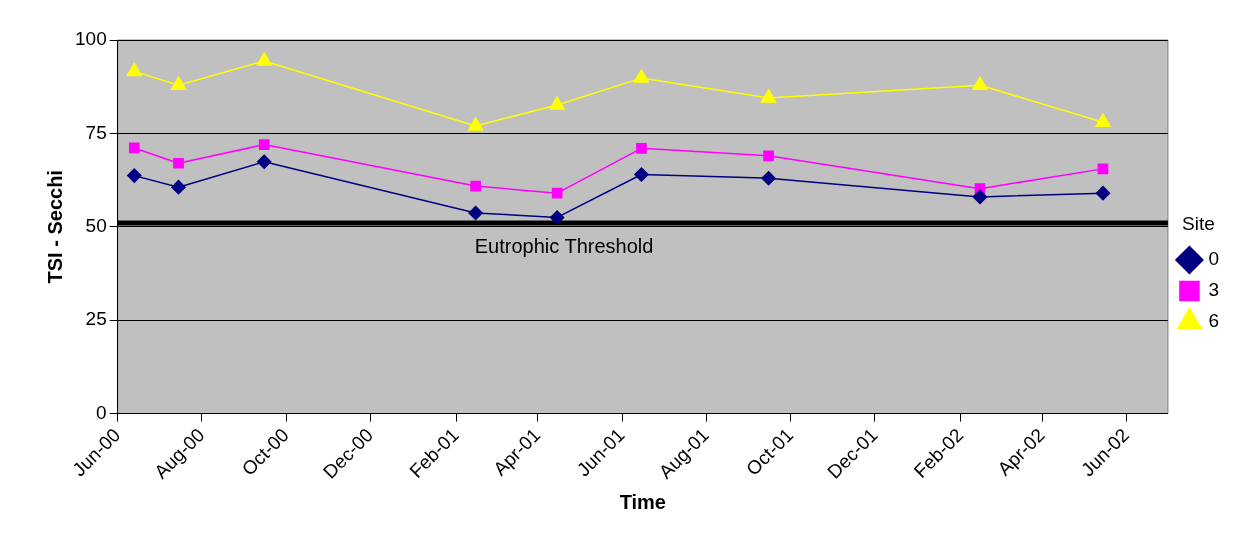  What do you see at coordinates (96, 226) in the screenshot?
I see `y-tick-label: 50` at bounding box center [96, 226].